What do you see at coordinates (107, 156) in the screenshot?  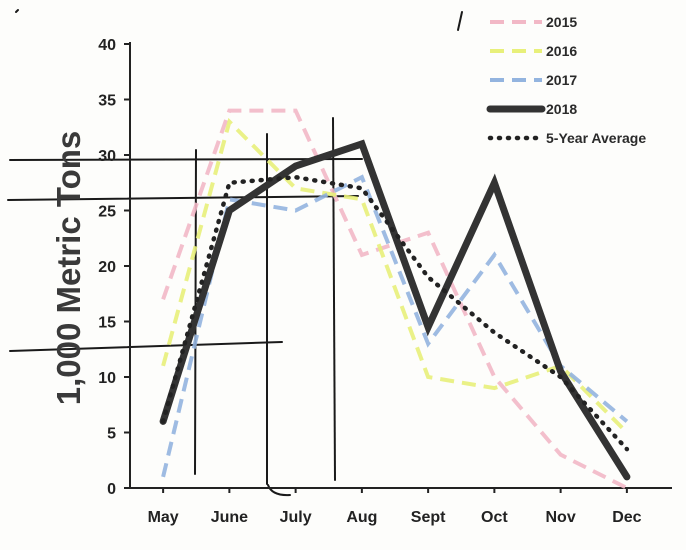 I see `y-tick-label: 30` at bounding box center [107, 156].